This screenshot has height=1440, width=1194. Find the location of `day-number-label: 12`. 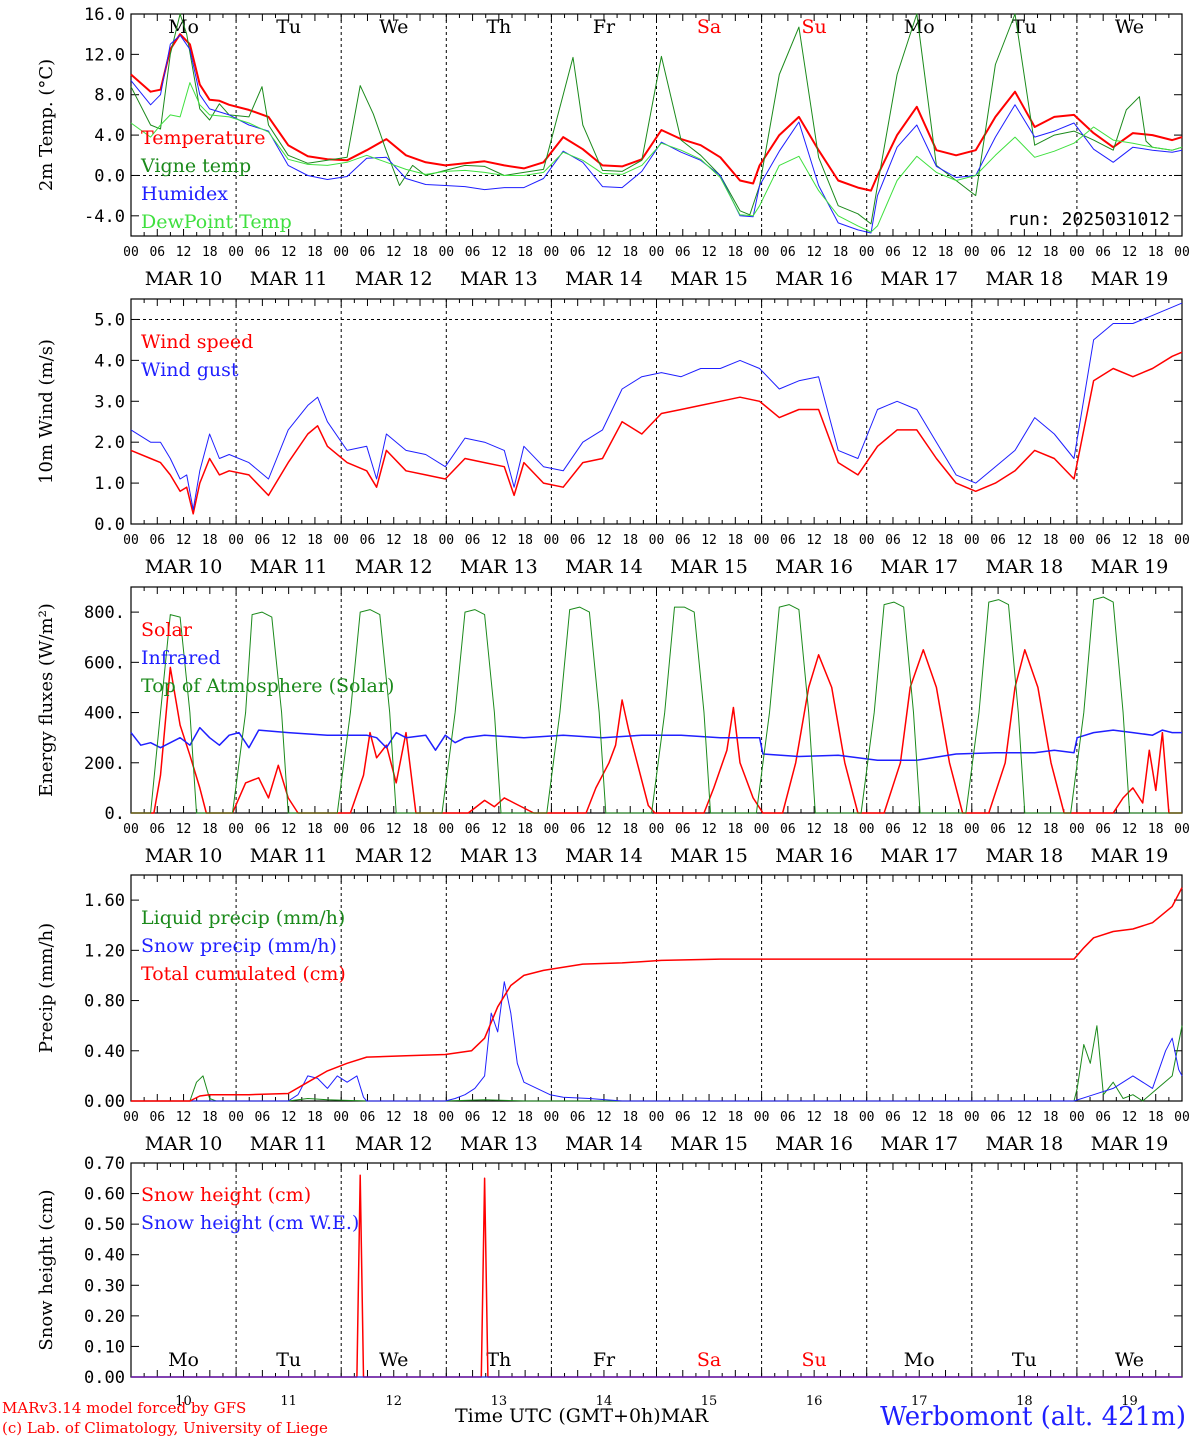

day-number-label: 12 is located at coordinates (393, 1401).